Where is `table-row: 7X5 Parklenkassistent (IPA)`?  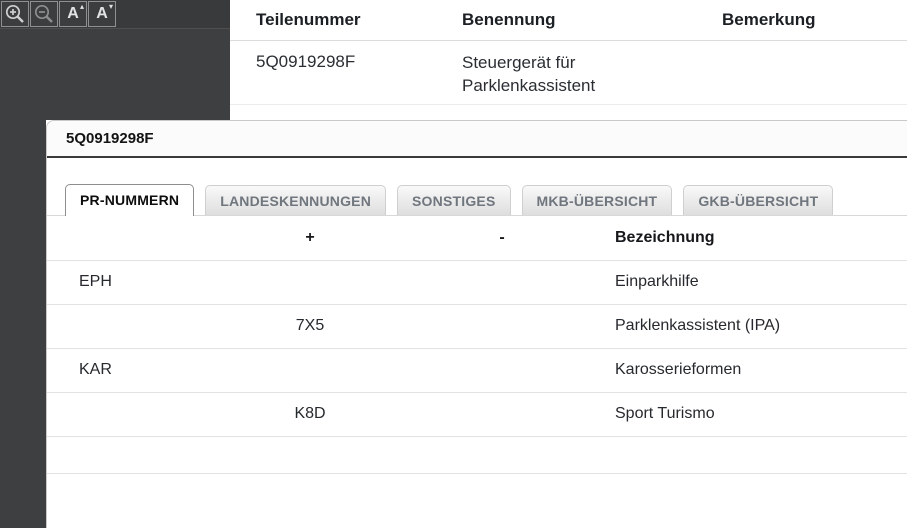 table-row: 7X5 Parklenkassistent (IPA) is located at coordinates (477, 326).